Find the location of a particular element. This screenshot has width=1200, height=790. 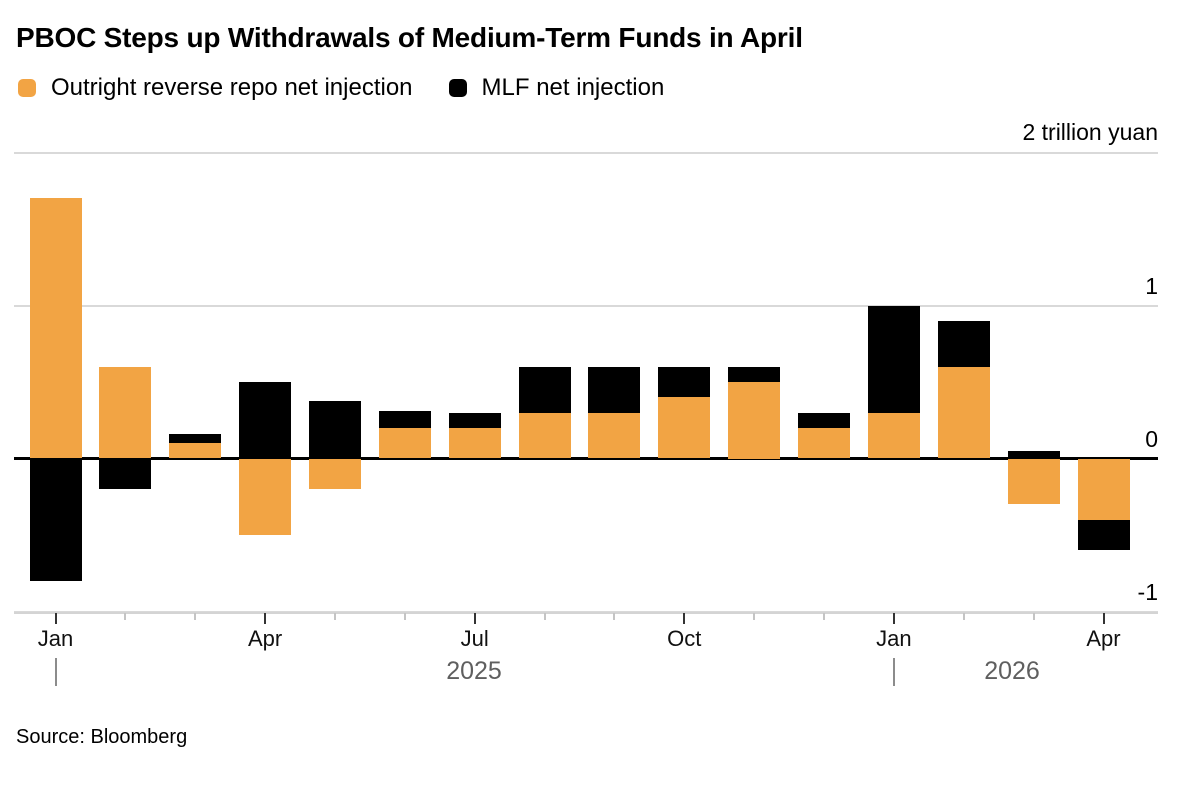

y-axis-unit-label: 2 trillion yuan is located at coordinates (1090, 132).